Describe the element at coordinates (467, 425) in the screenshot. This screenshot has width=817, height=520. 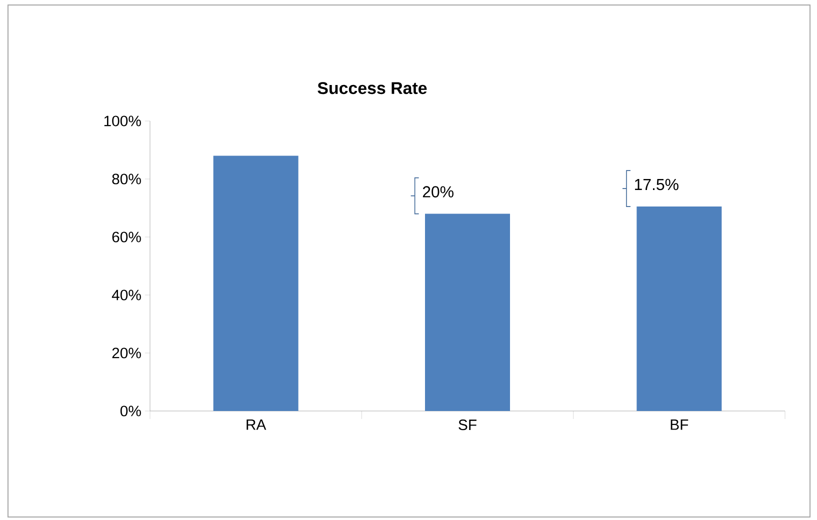
I see `x-tick-label: SF` at that location.